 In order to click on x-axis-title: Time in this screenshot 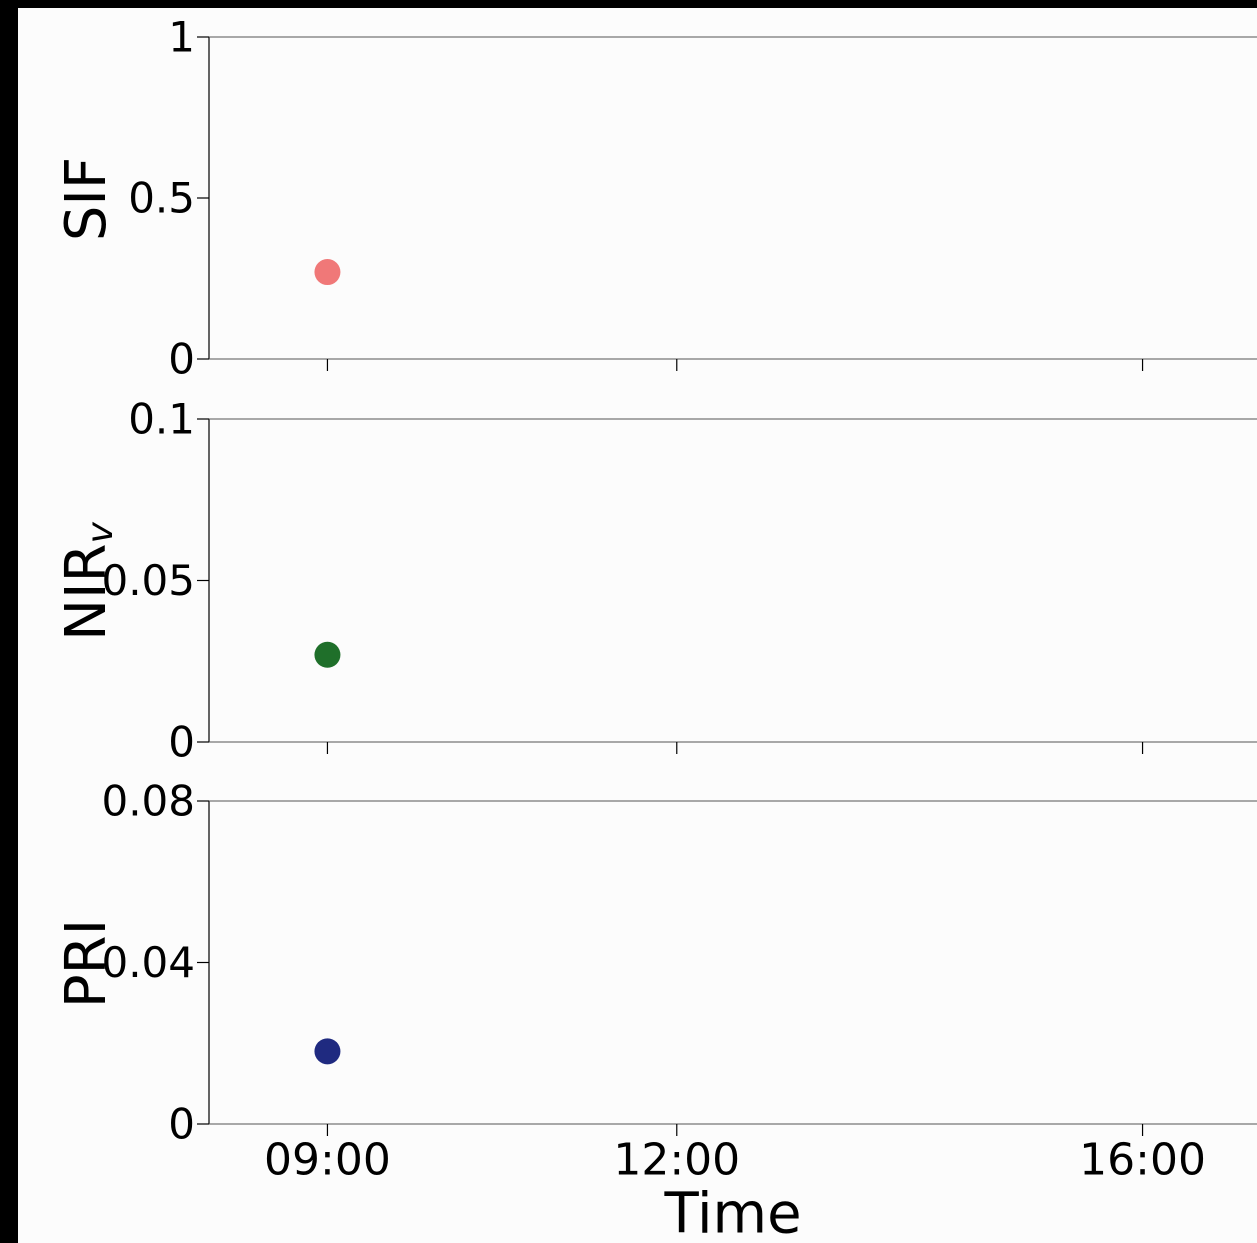, I will do `click(732, 1212)`.